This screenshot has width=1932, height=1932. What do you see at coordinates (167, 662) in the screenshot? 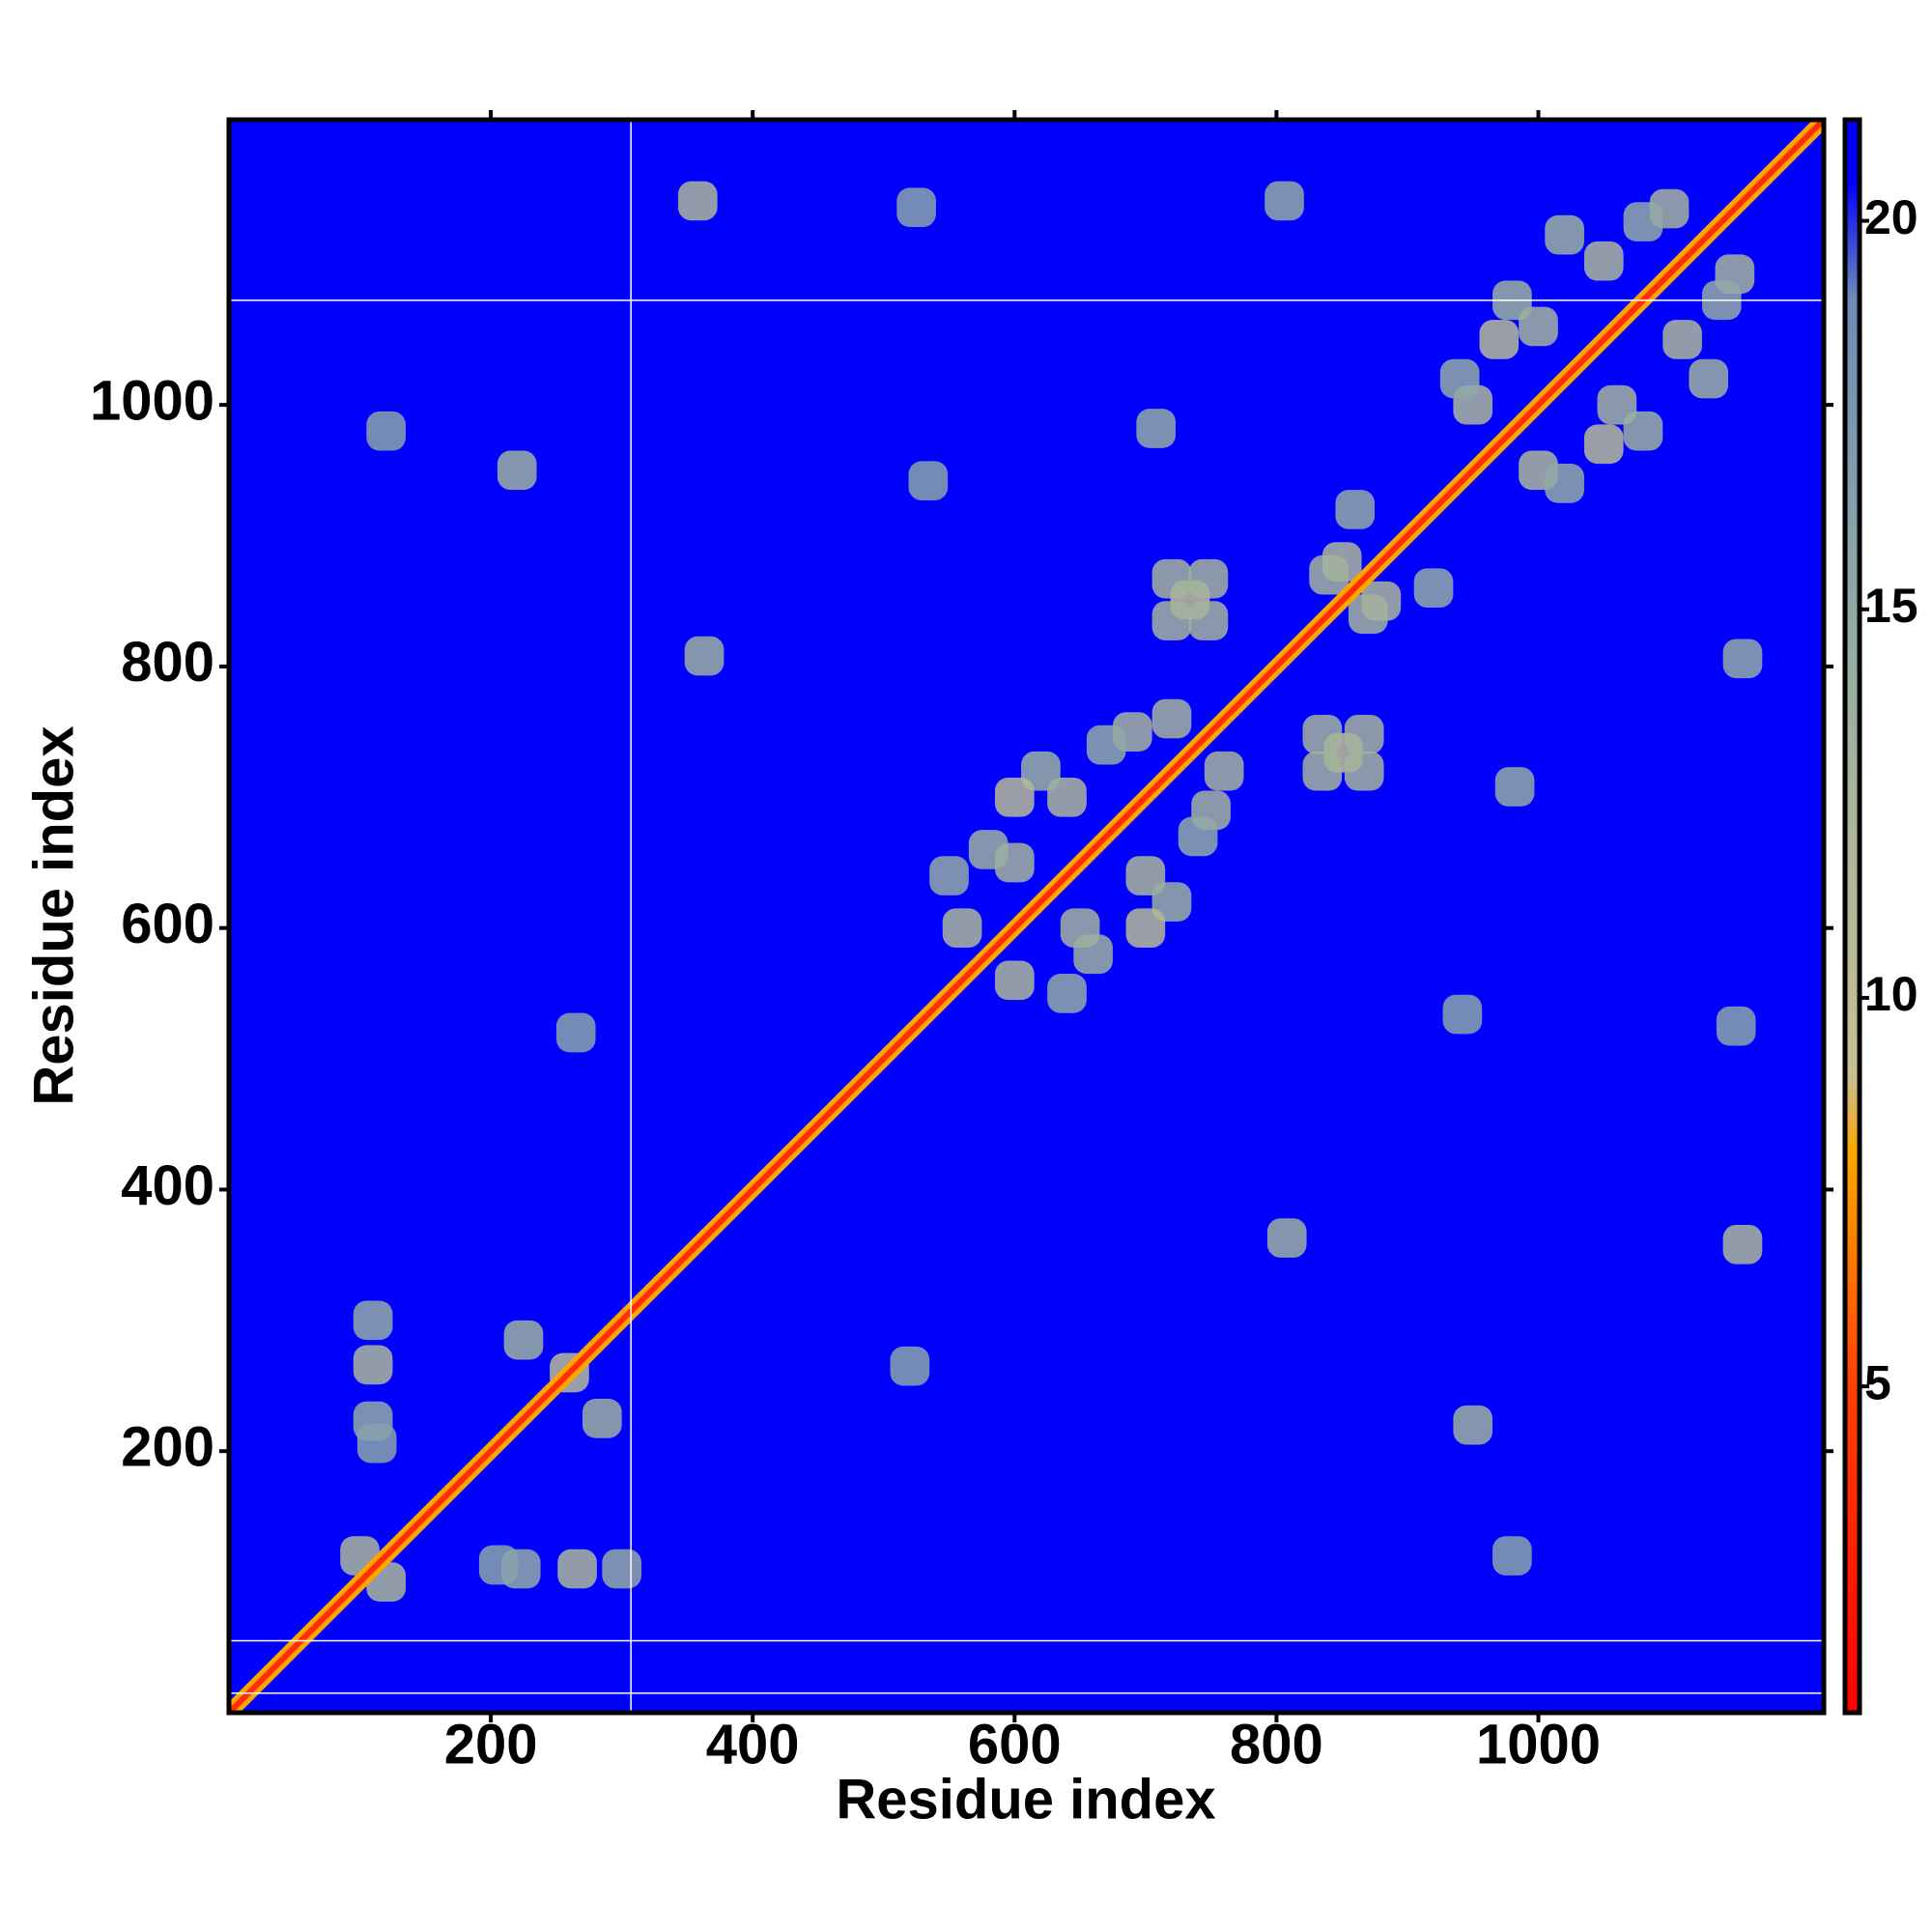
I see `y-tick-label: 800` at bounding box center [167, 662].